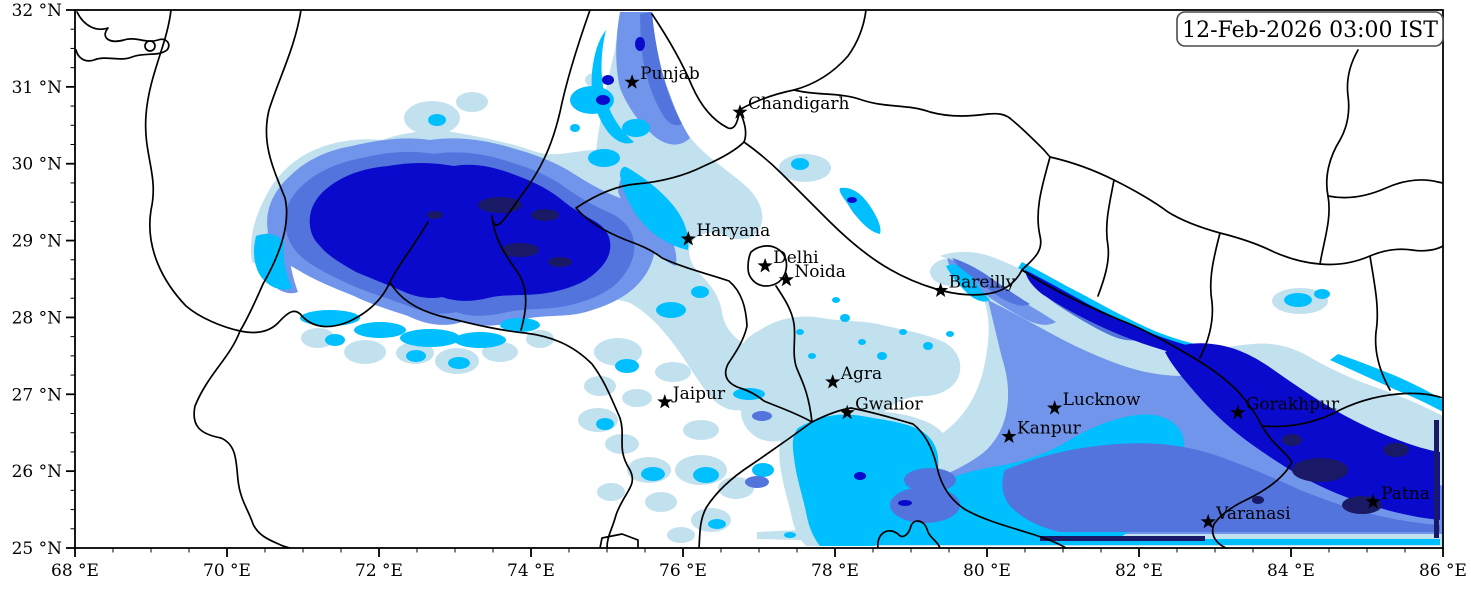 The image size is (1471, 591). Describe the element at coordinates (37, 472) in the screenshot. I see `y-tick-label: 26 °N` at that location.